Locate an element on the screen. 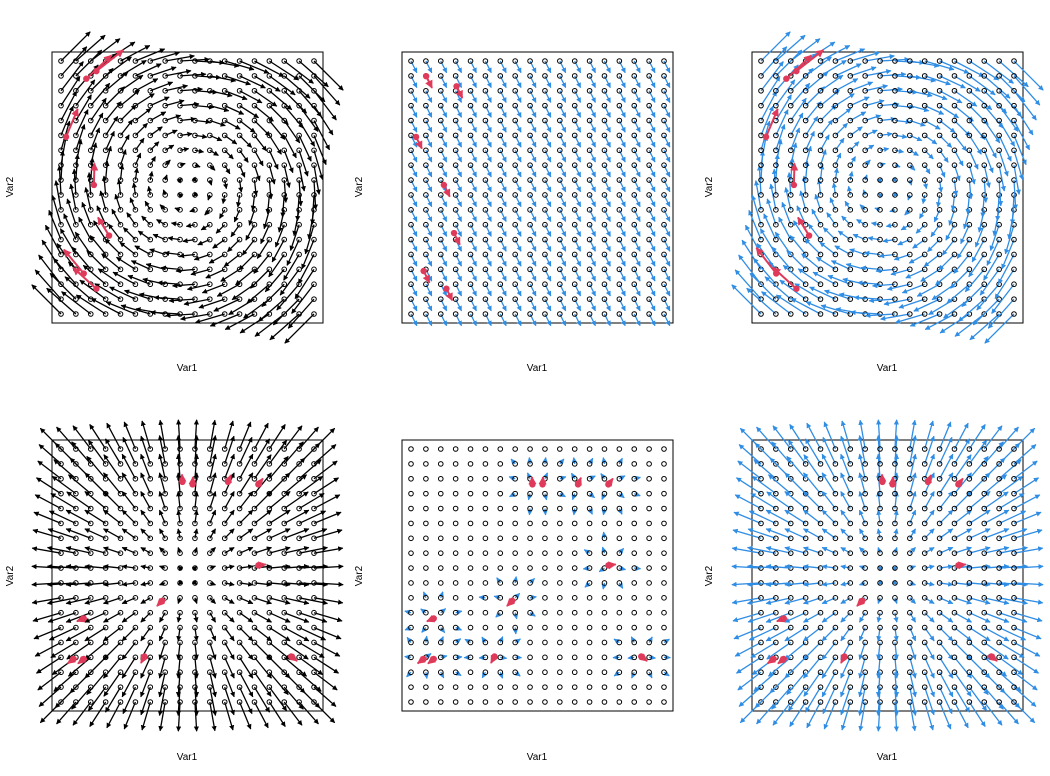  panel-4-ylabel: Var2 is located at coordinates (10, 575).